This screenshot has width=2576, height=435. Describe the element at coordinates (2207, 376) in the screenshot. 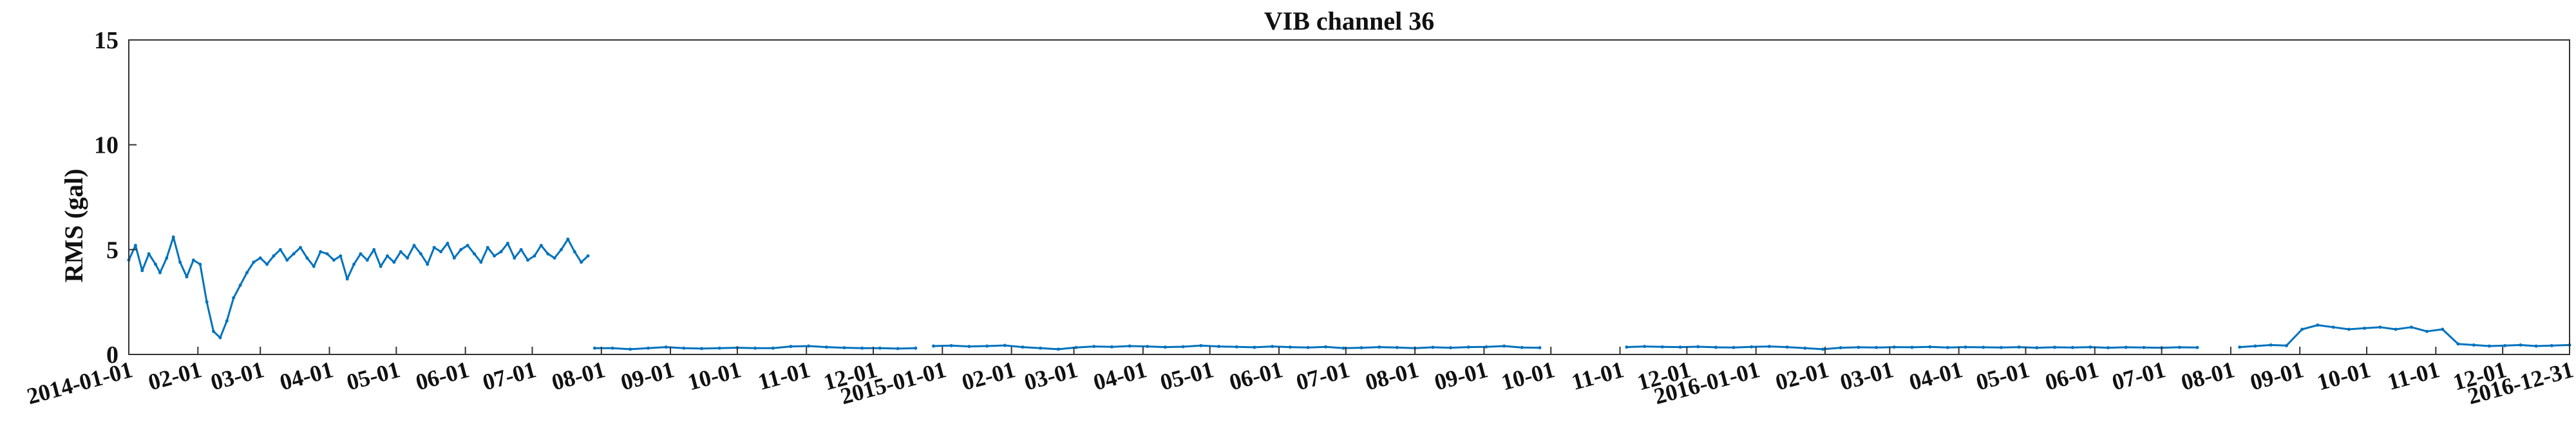

I see `x-tick-label: 08-01` at that location.